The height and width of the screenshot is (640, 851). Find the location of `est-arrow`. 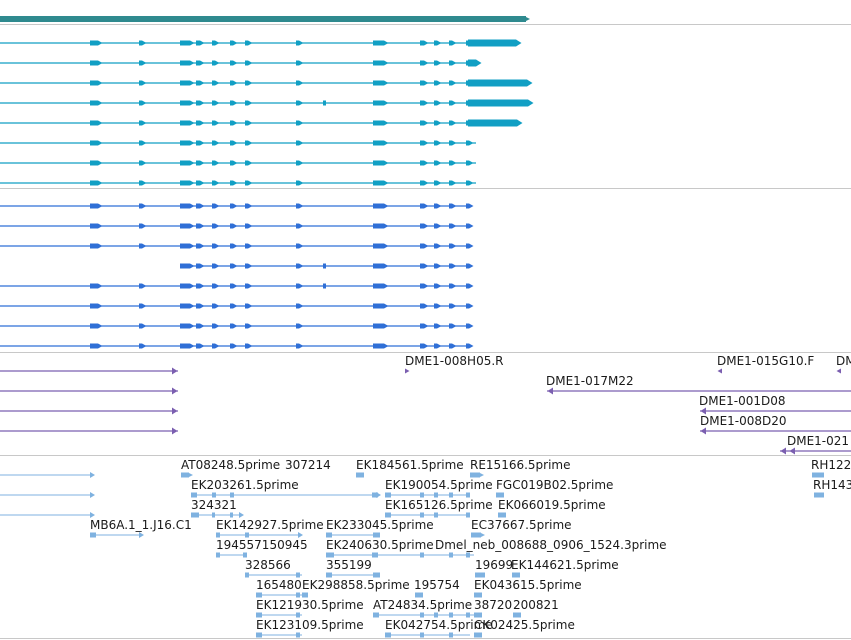

est-arrow is located at coordinates (482, 475).